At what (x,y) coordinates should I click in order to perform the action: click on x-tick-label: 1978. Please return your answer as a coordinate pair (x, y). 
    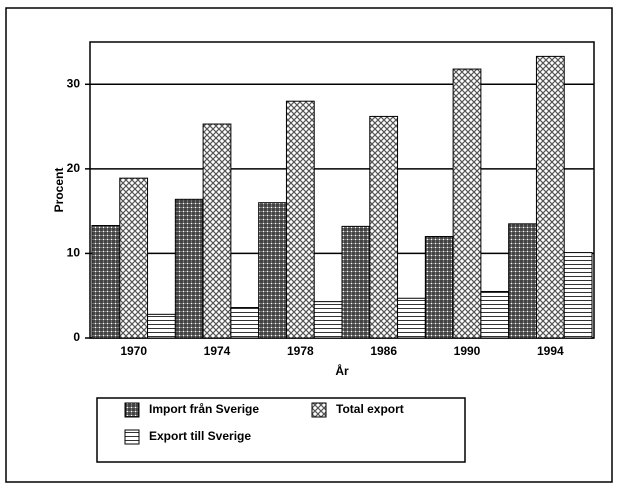
    Looking at the image, I should click on (300, 351).